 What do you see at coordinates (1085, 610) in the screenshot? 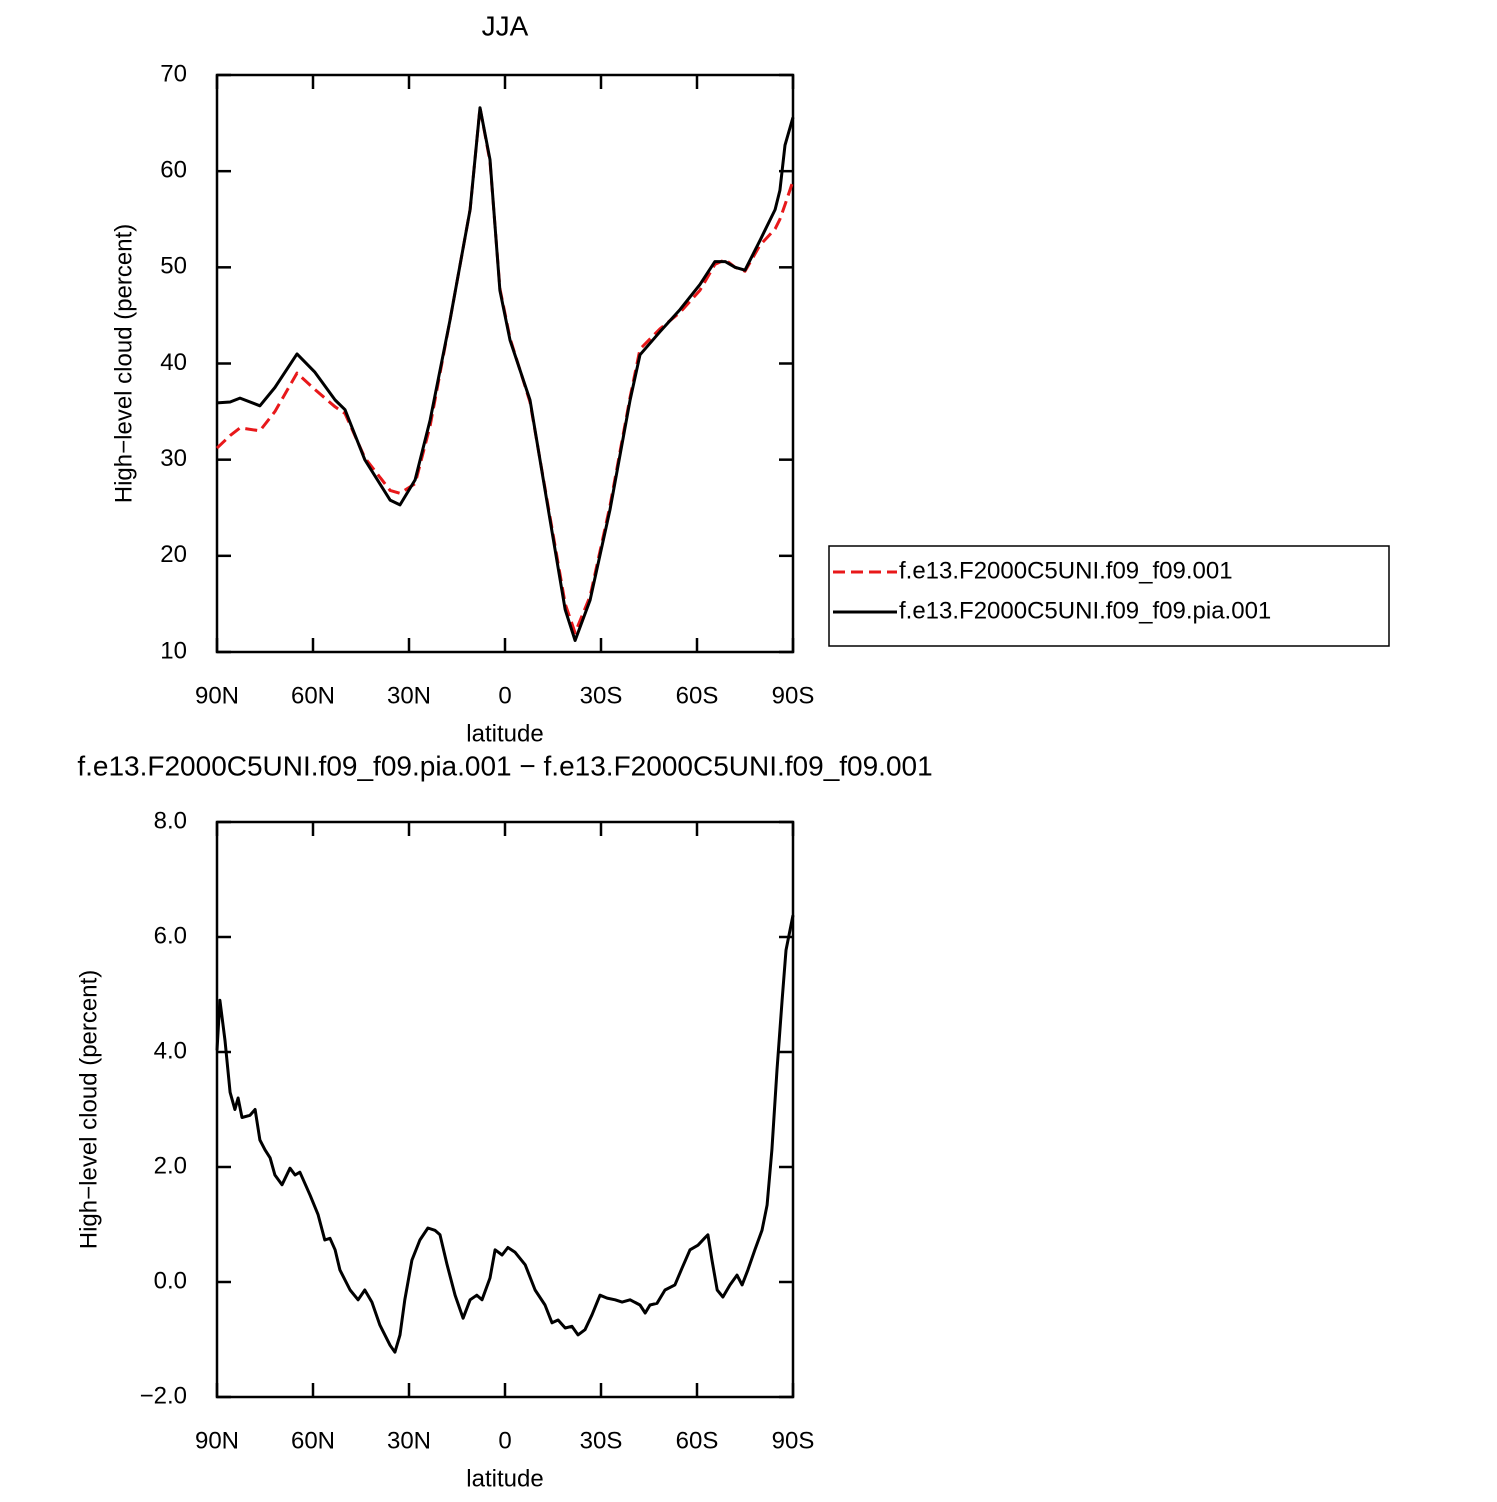
I see `legend-label: f.e13.F2000C5UNI.f09_f09.pia.001` at bounding box center [1085, 610].